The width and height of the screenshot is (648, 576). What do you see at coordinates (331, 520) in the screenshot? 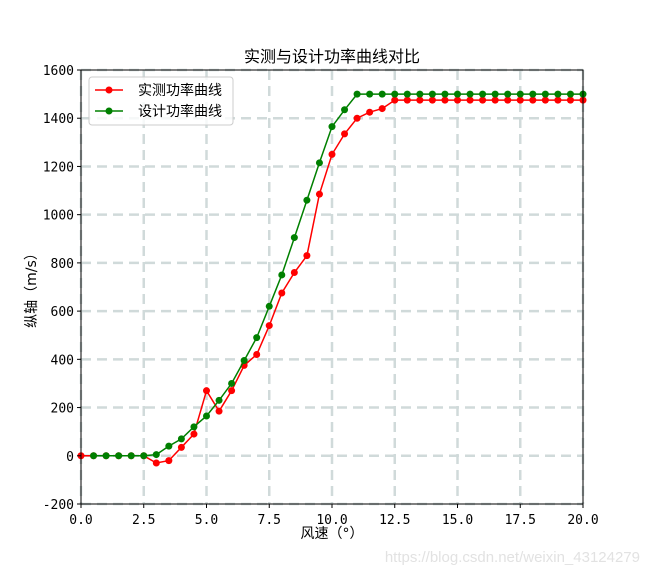
I see `x-tick-label: 10.0` at bounding box center [331, 520].